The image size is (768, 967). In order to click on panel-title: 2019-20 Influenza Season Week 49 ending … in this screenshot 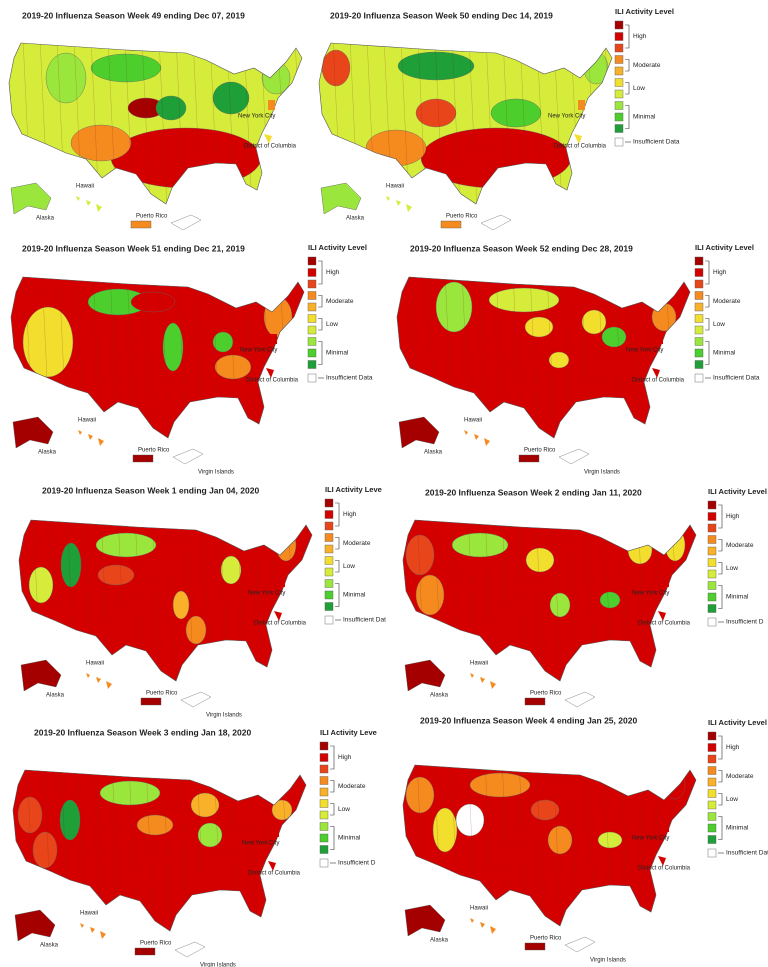, I will do `click(133, 15)`.